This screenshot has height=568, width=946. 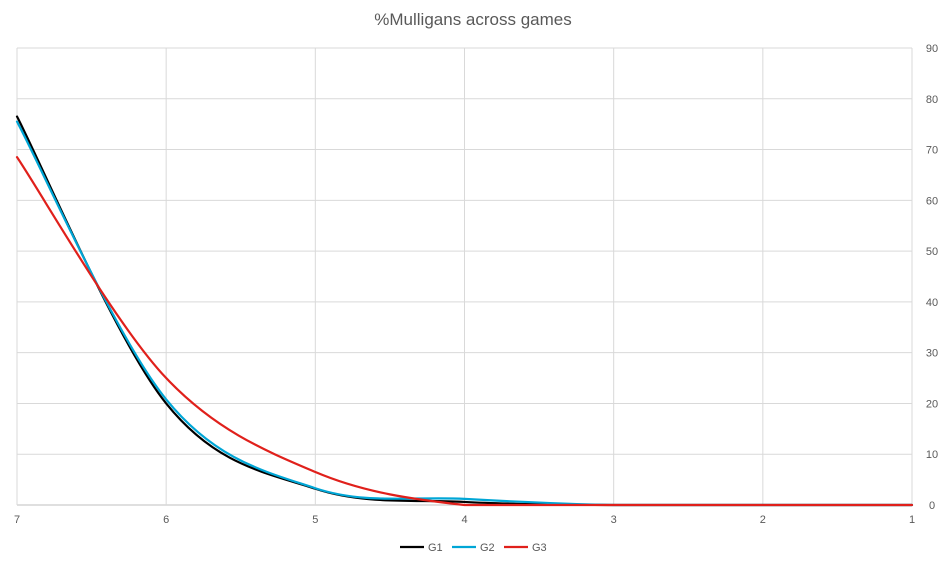 What do you see at coordinates (932, 303) in the screenshot?
I see `y-tick-label: 40` at bounding box center [932, 303].